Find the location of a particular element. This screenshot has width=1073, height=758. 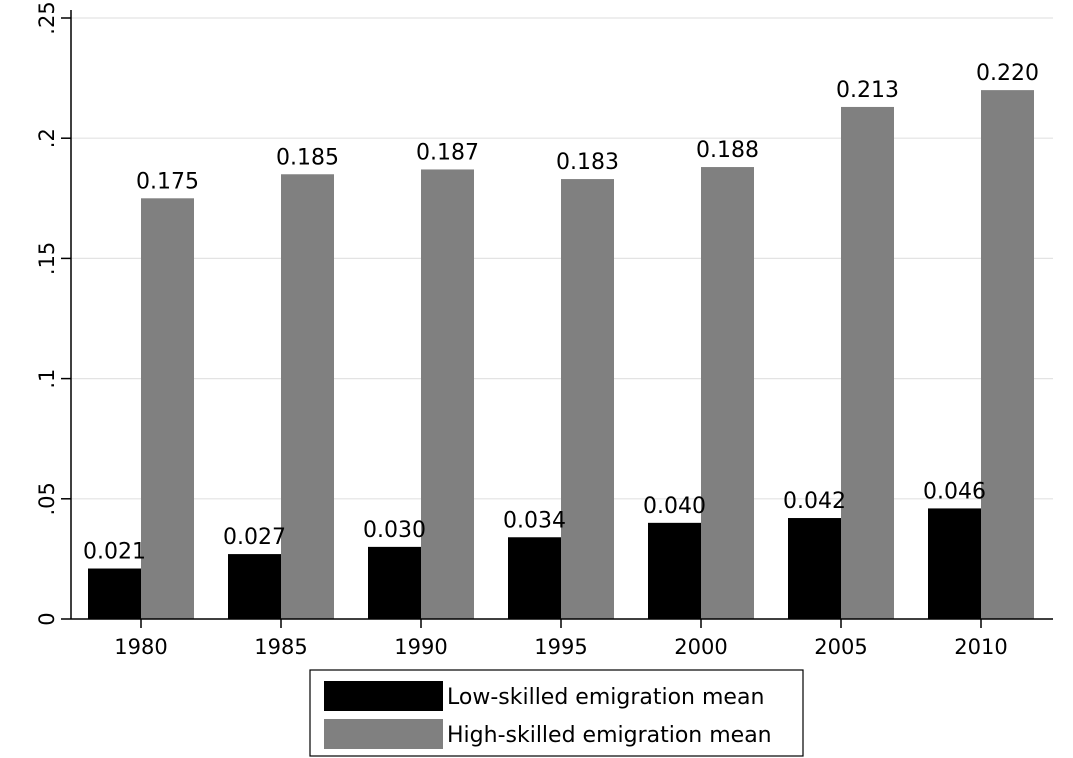

x-tick-label: 2000 is located at coordinates (700, 647).